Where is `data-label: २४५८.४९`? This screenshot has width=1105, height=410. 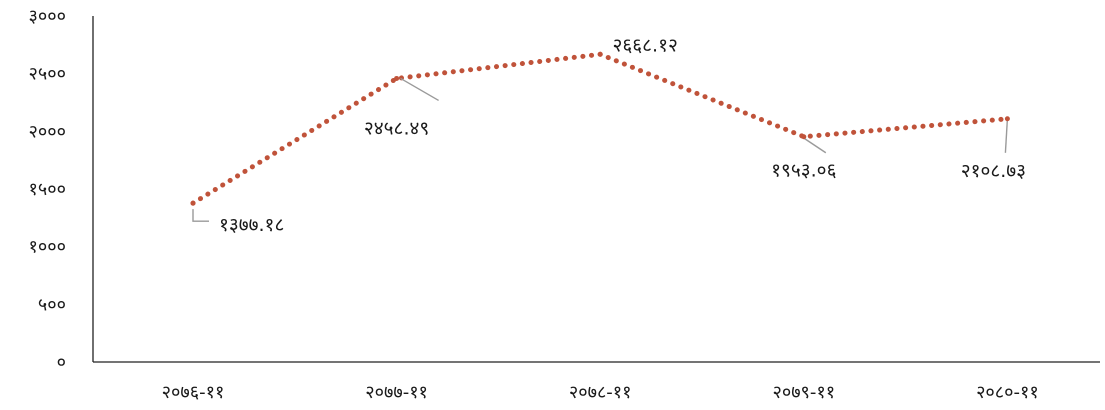
data-label: २४५८.४९ is located at coordinates (396, 128).